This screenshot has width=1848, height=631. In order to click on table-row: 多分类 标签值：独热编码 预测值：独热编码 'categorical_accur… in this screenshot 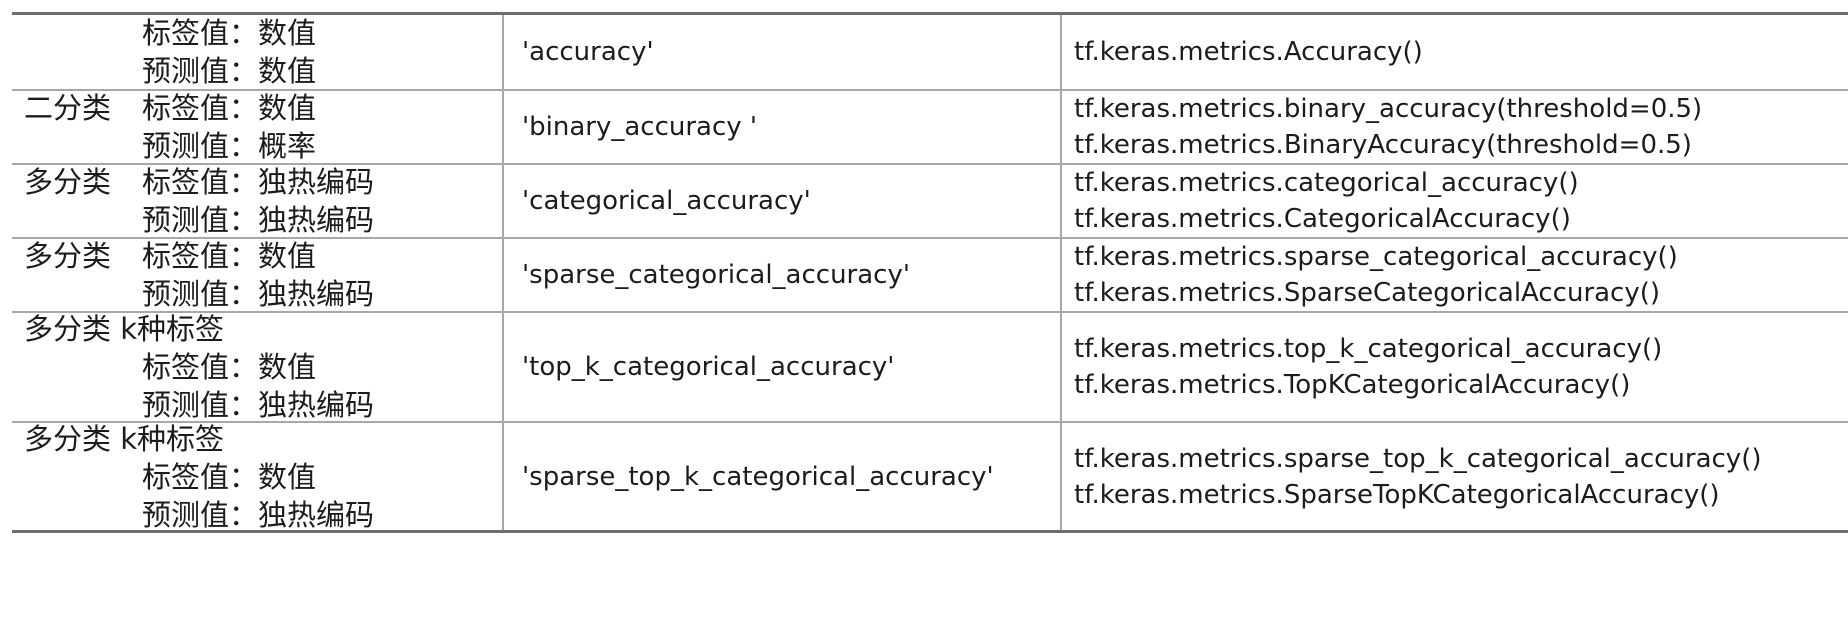, I will do `click(930, 200)`.